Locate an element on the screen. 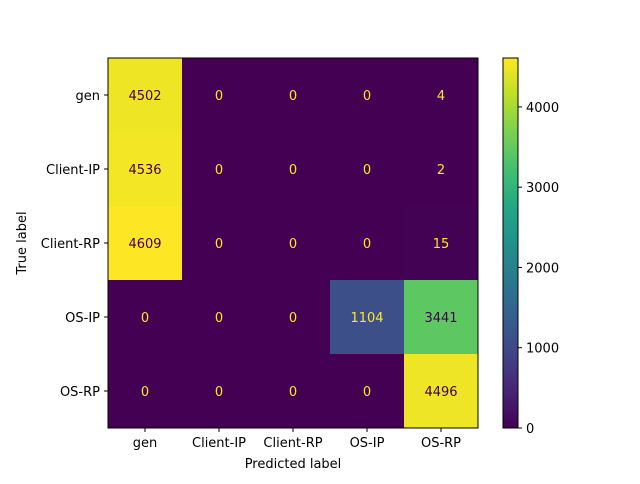  colorbar-ticks: 0 1000 2000 3000 4000 is located at coordinates (538, 269).